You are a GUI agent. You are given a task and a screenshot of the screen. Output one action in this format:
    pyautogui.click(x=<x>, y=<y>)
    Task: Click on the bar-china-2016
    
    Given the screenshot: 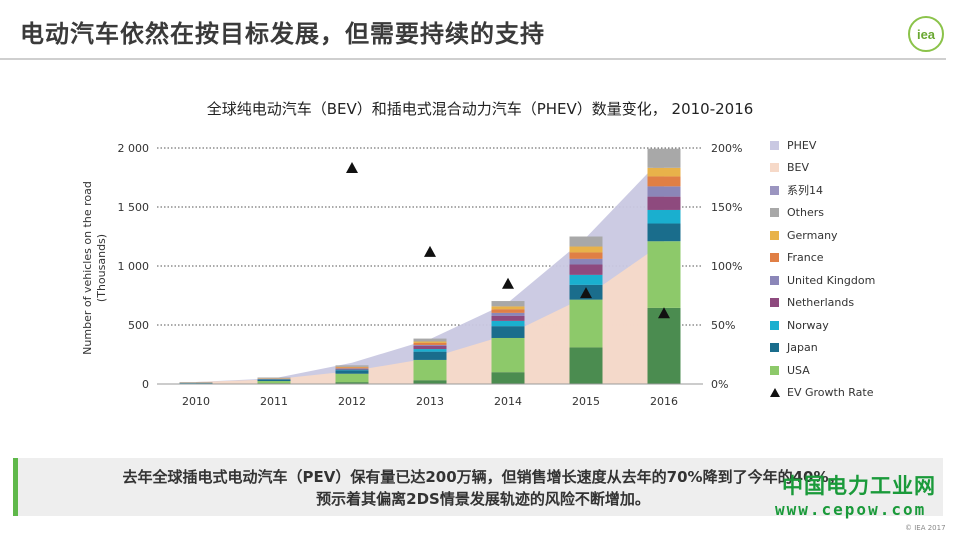 What is the action you would take?
    pyautogui.click(x=664, y=345)
    